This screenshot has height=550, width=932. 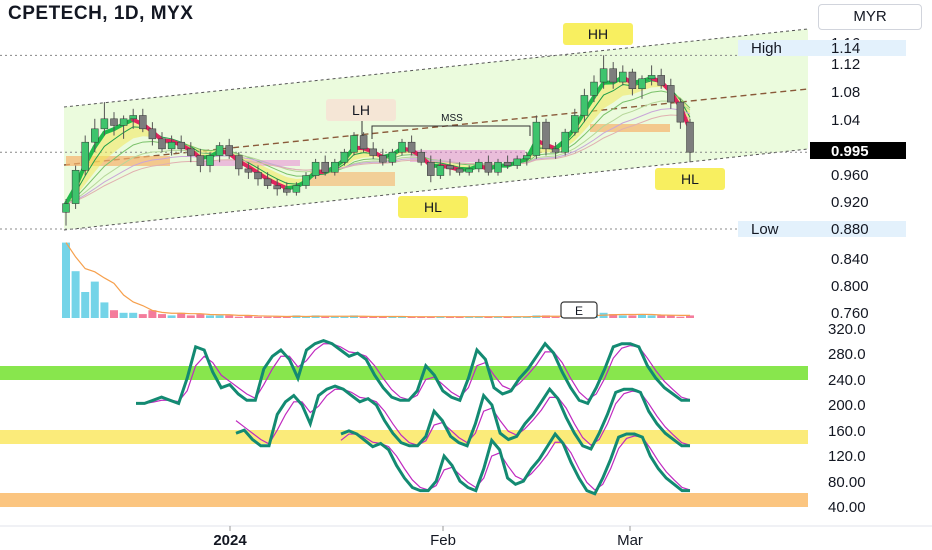 What do you see at coordinates (845, 92) in the screenshot?
I see `price-tick-label: 1.08` at bounding box center [845, 92].